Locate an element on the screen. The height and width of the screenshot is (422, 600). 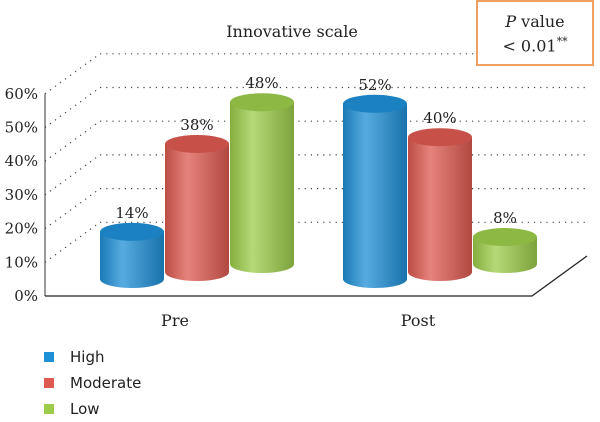
bar-low-post is located at coordinates (505, 250).